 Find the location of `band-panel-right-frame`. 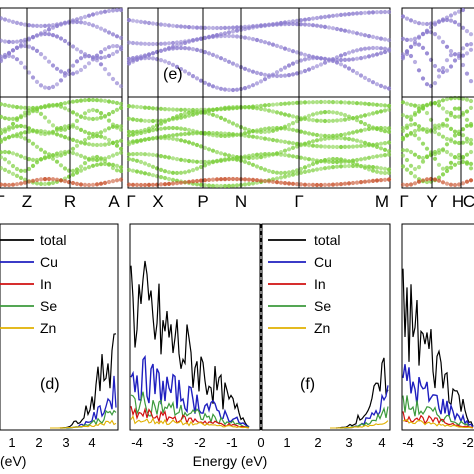

band-panel-right-frame is located at coordinates (437, 98).